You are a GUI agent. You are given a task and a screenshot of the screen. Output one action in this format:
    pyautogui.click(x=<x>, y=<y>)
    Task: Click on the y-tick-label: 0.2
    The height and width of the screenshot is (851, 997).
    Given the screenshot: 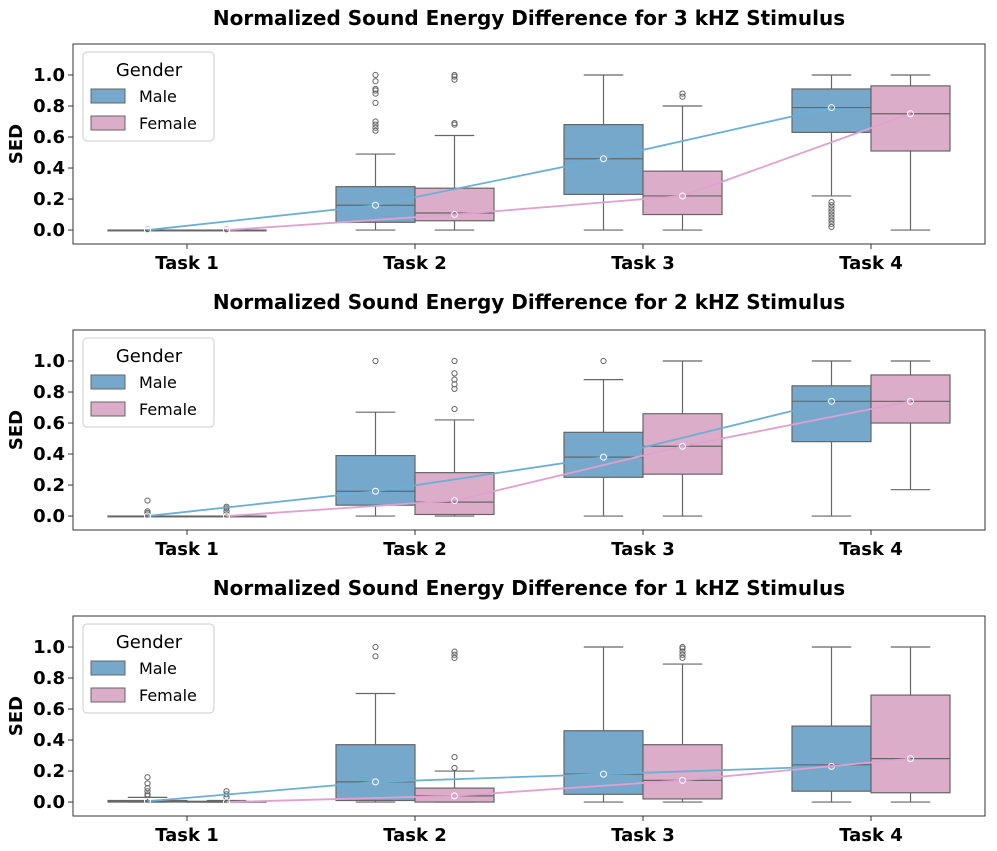 What is the action you would take?
    pyautogui.click(x=49, y=771)
    